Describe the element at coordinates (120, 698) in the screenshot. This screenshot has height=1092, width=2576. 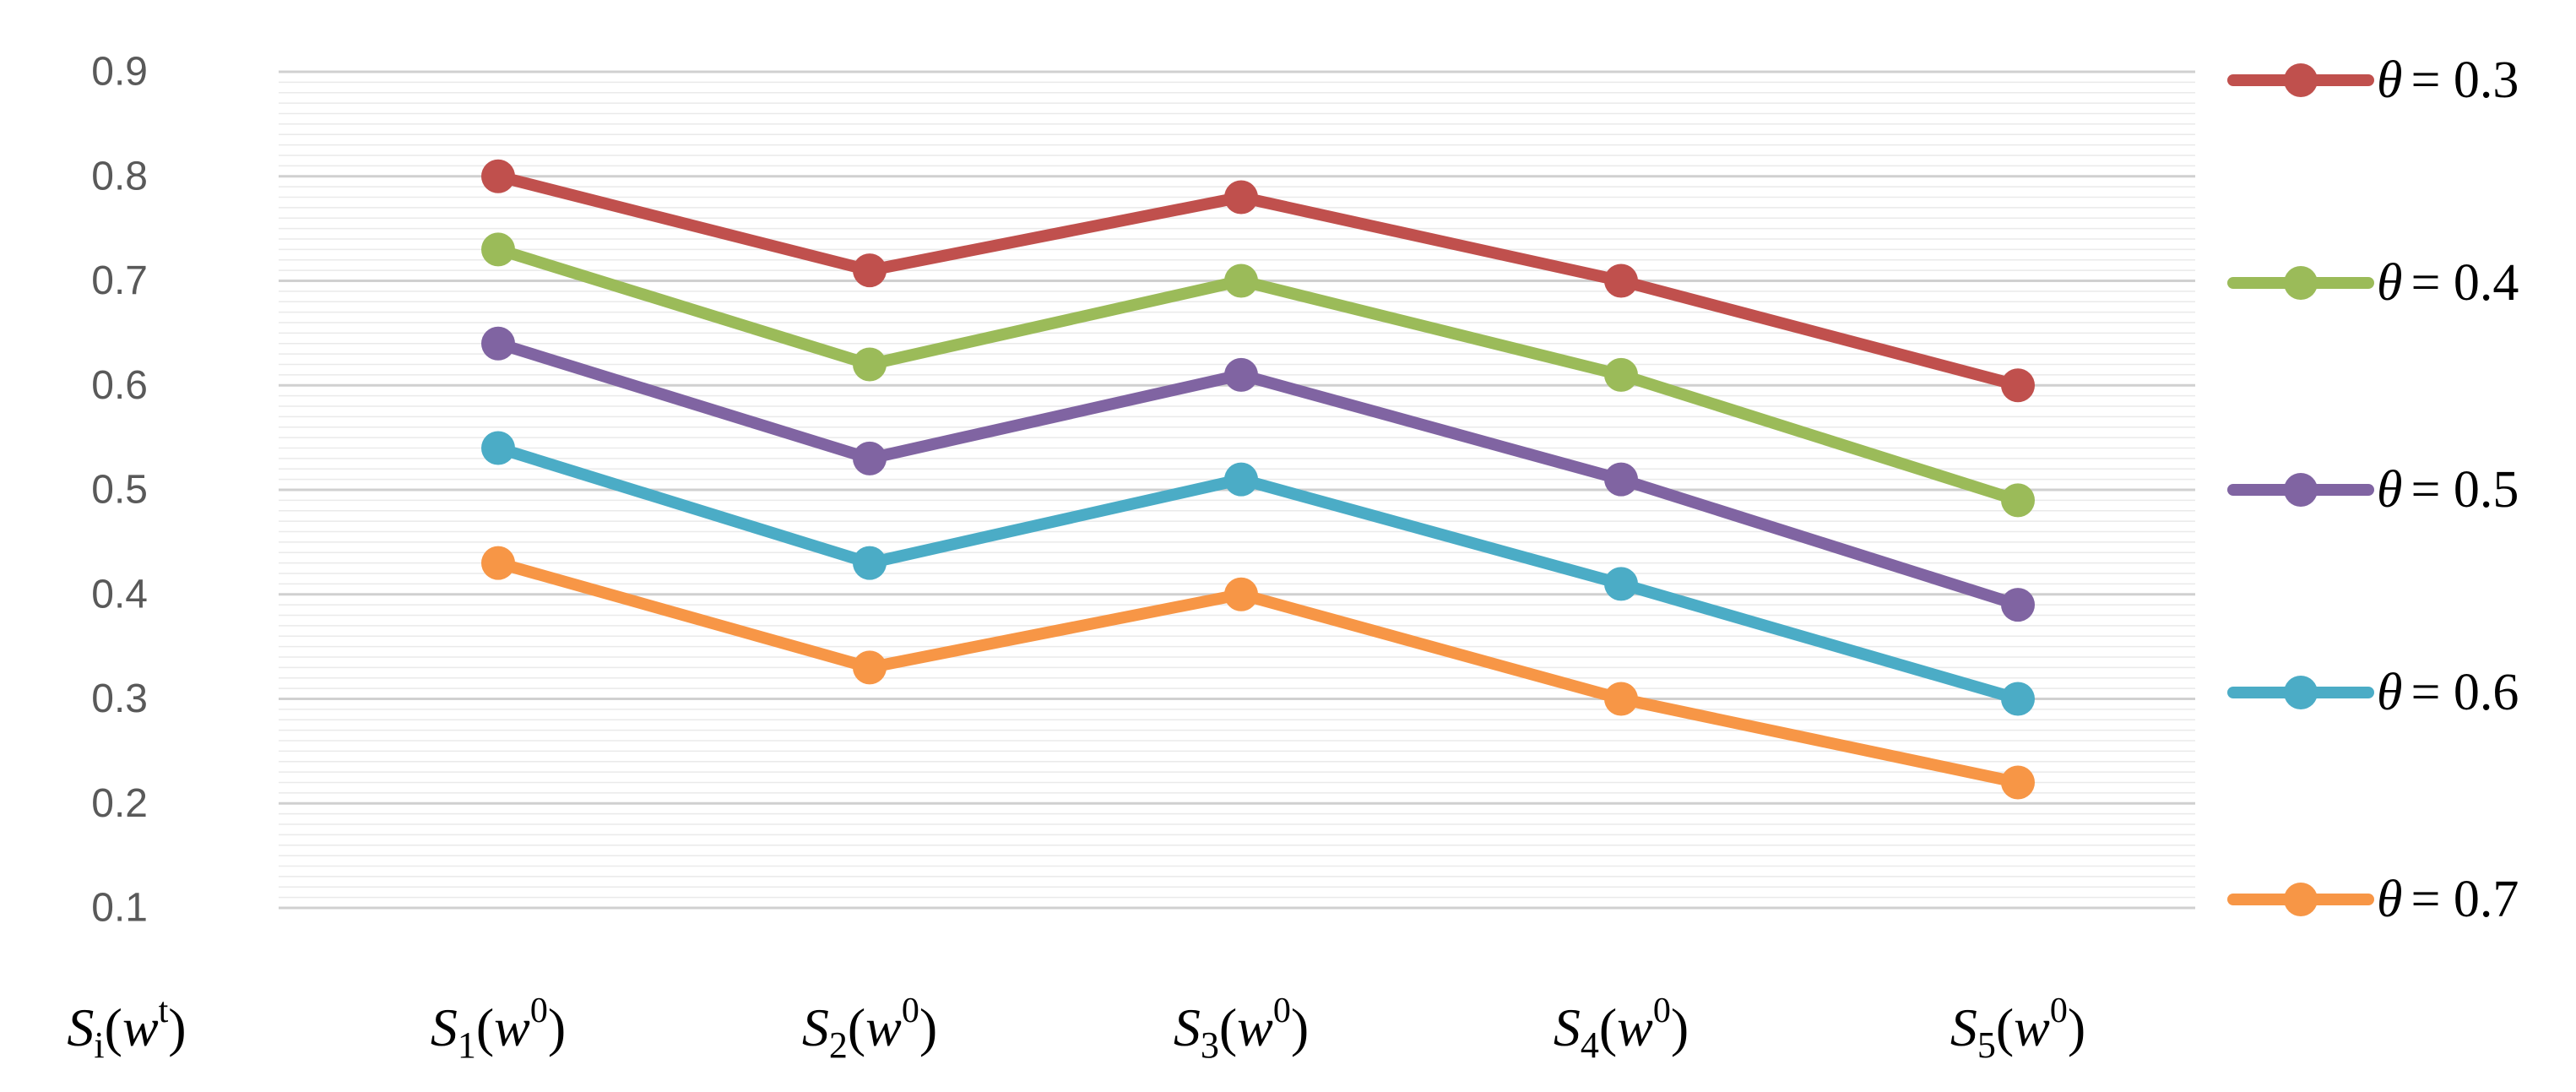
I see `y-tick-label: 0.3` at that location.